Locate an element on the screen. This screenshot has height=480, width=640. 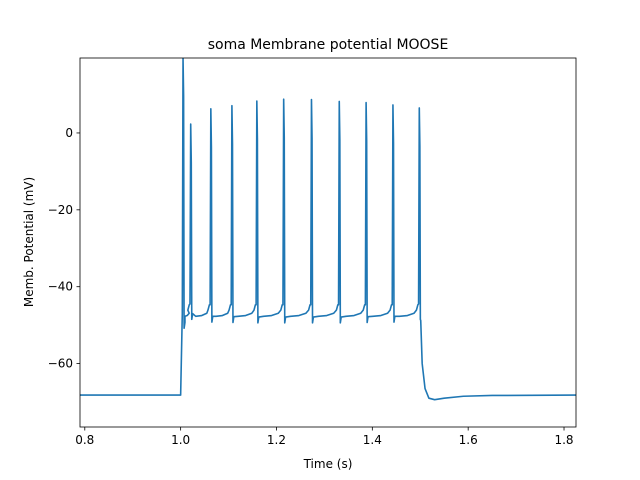
chart-title: soma Membrane potential MOOSE is located at coordinates (328, 45).